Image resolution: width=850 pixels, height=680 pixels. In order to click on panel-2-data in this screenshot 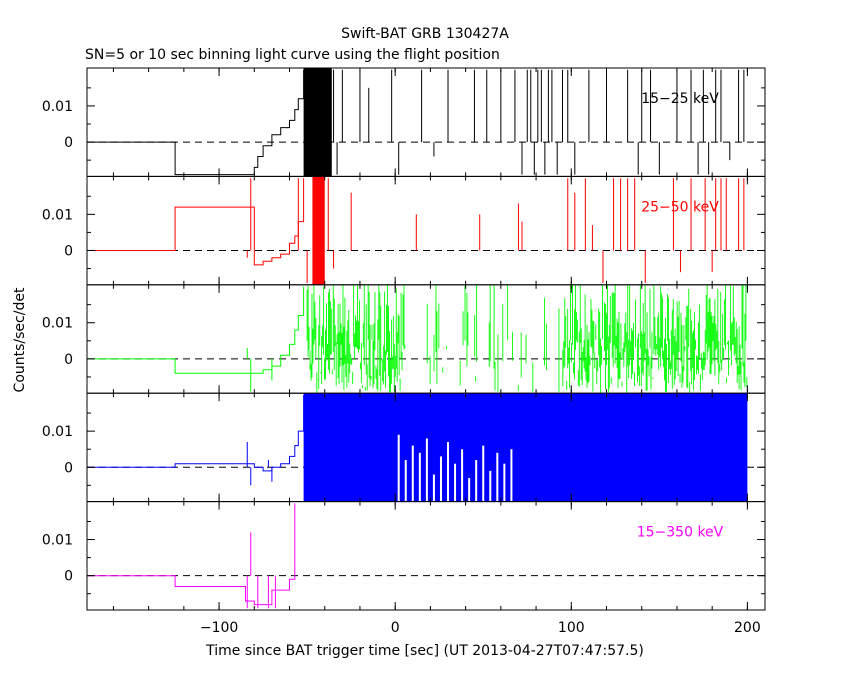, I will do `click(426, 230)`.